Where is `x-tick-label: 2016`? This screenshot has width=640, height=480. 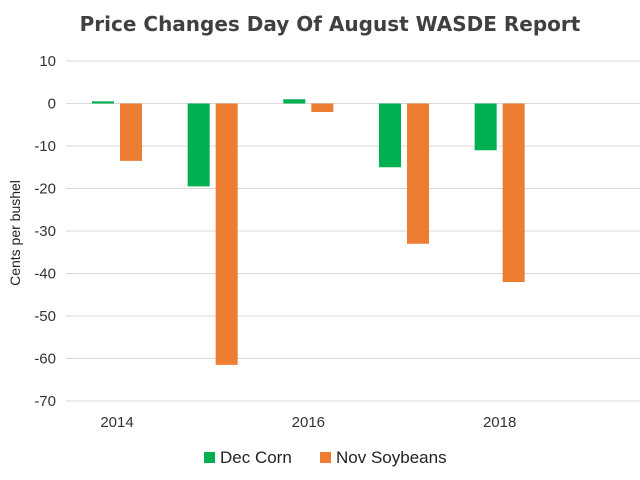
x-tick-label: 2016 is located at coordinates (308, 422).